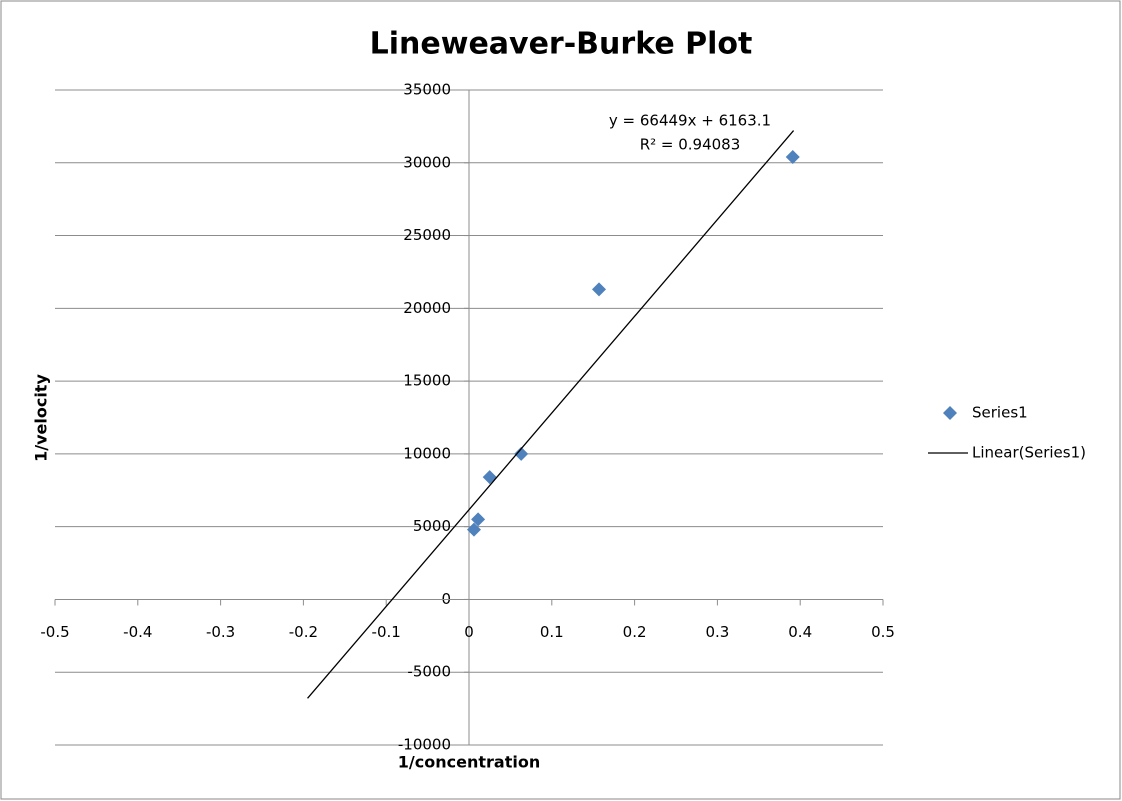  I want to click on x-tick-label: 0, so click(469, 632).